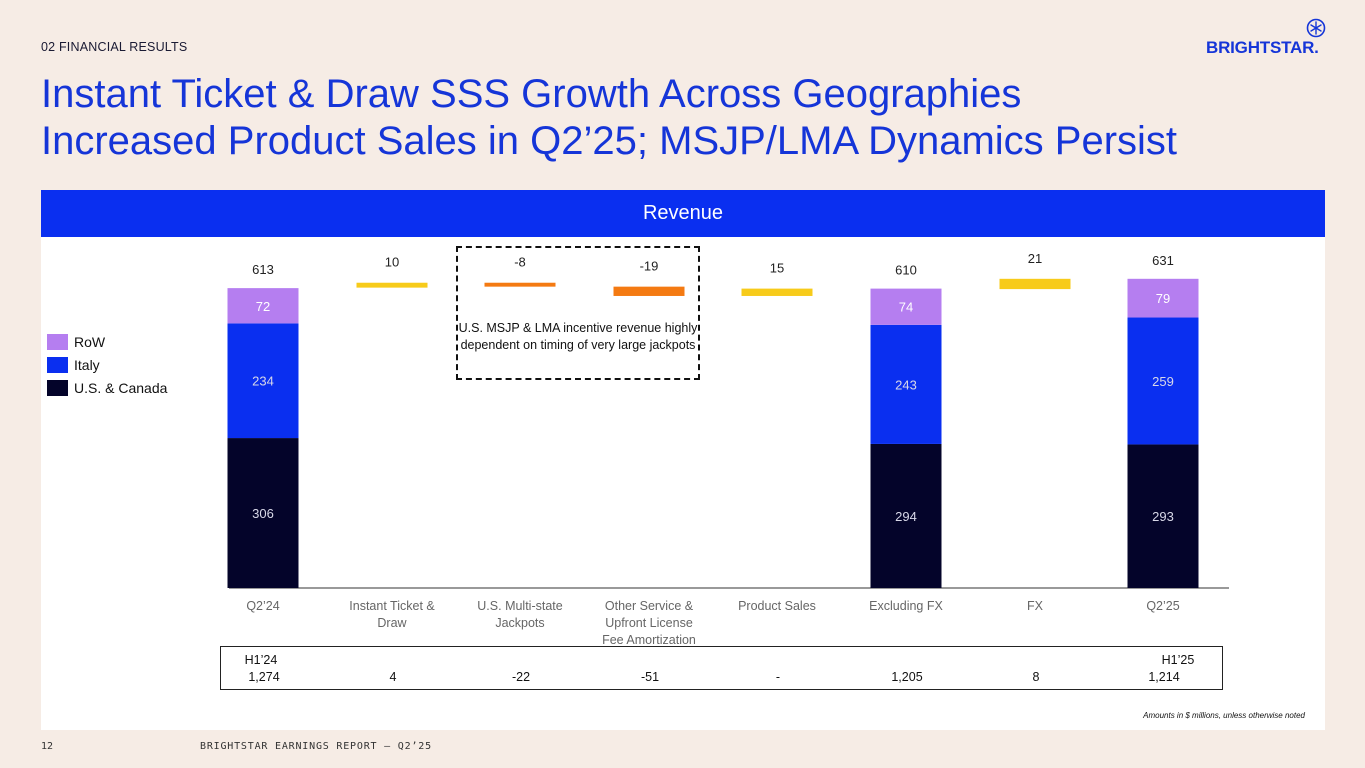 The width and height of the screenshot is (1365, 768). What do you see at coordinates (263, 606) in the screenshot?
I see `category-label-q2-24: Q2’24` at bounding box center [263, 606].